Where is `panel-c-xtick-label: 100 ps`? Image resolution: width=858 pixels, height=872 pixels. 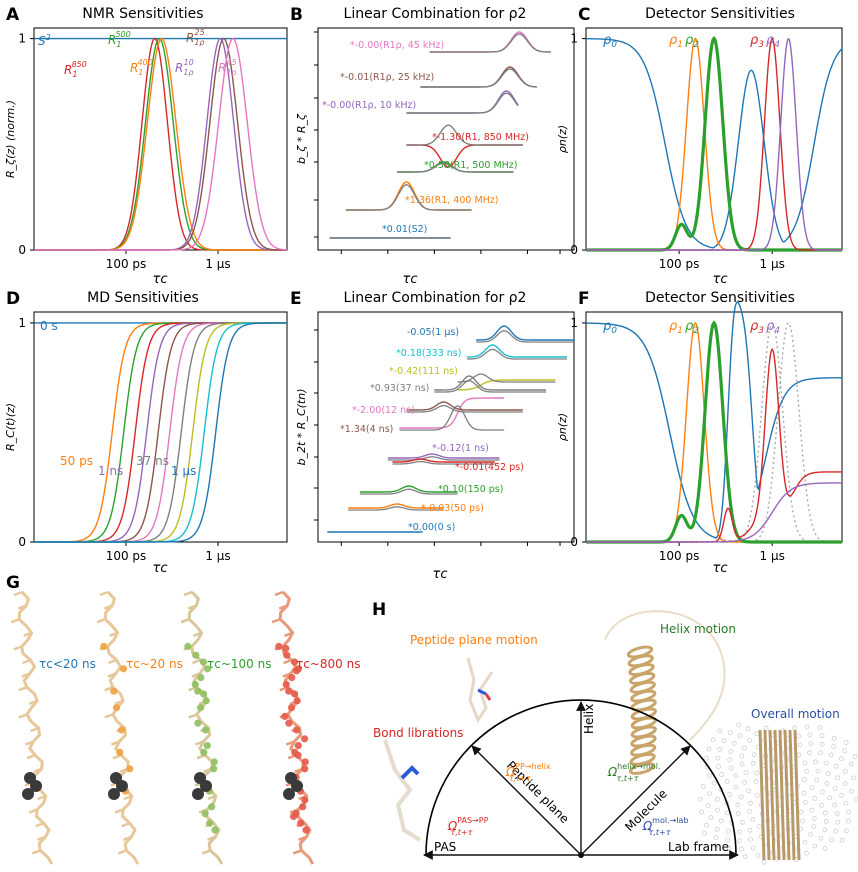
panel-c-xtick-label: 100 ps is located at coordinates (679, 264).